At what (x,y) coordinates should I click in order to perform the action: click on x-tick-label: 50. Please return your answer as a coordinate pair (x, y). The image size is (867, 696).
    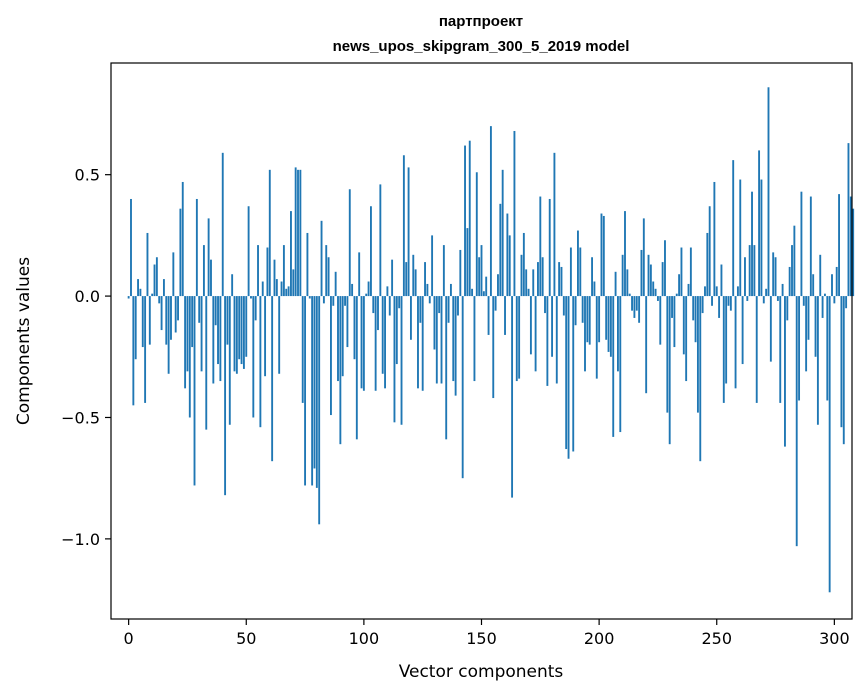
    Looking at the image, I should click on (246, 638).